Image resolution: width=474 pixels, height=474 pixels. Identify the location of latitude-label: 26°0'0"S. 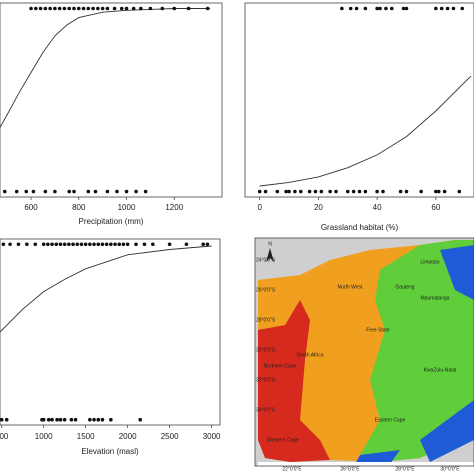
(266, 290).